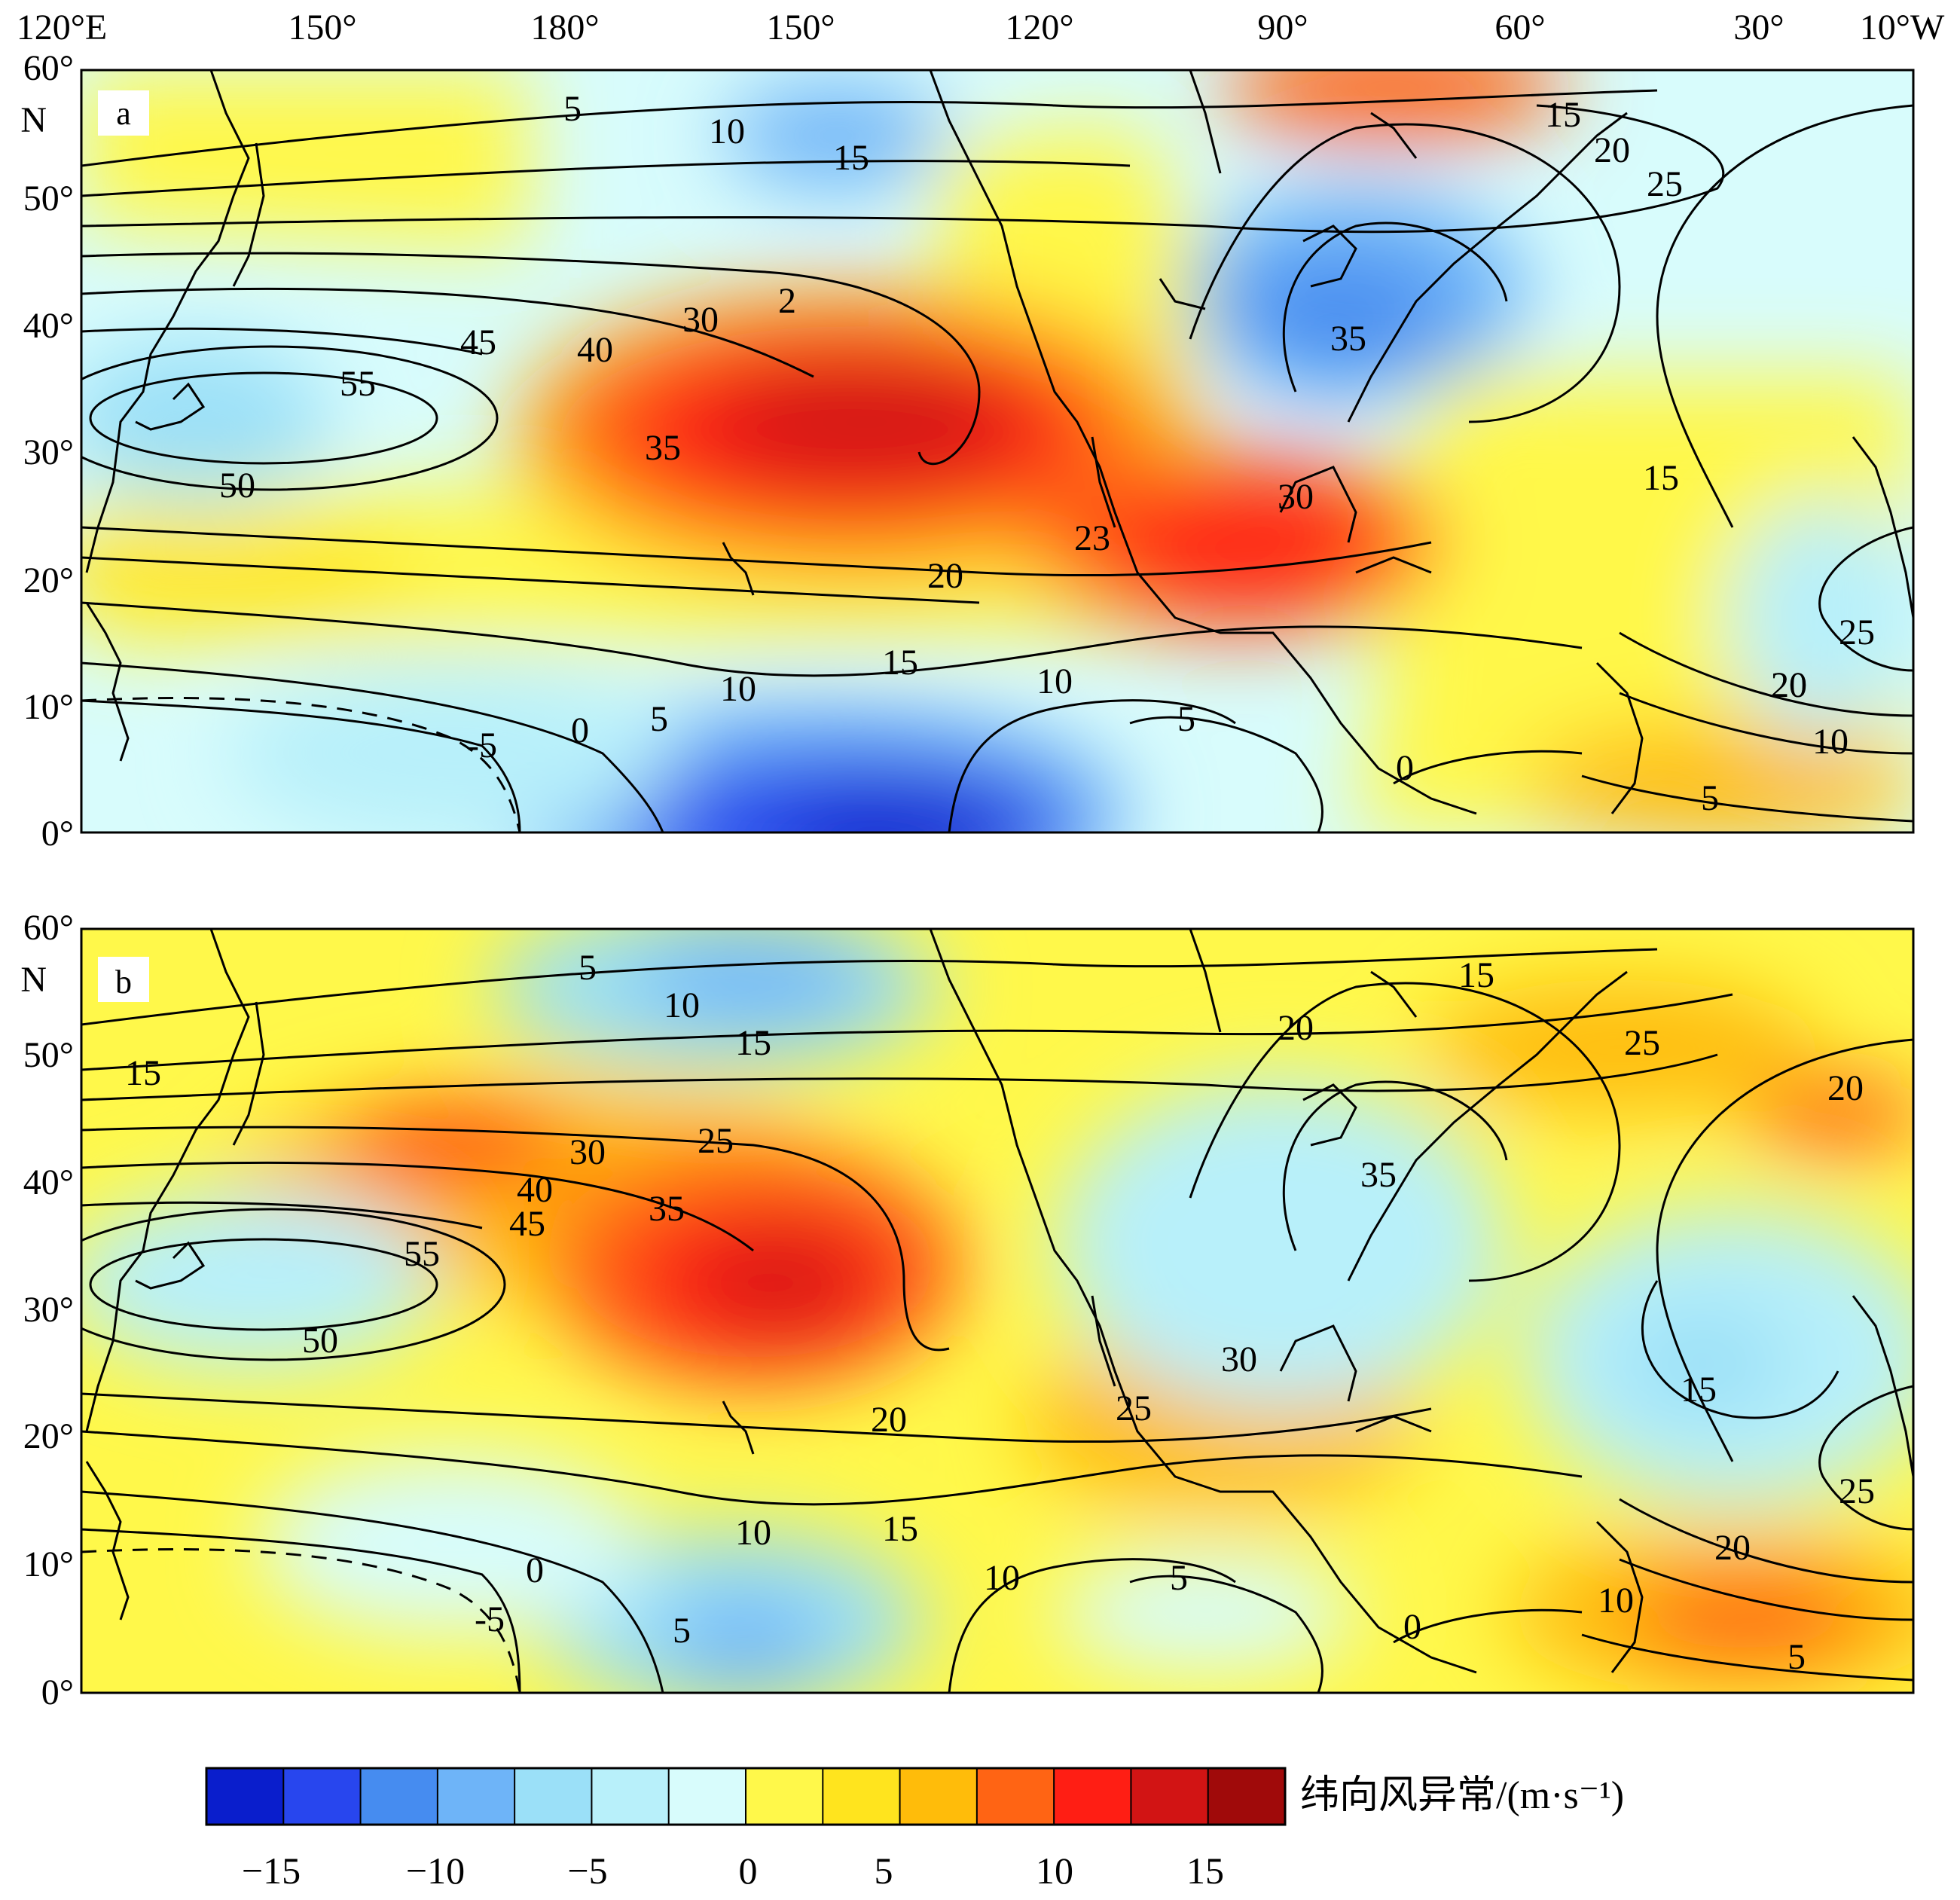 The width and height of the screenshot is (1960, 1900). What do you see at coordinates (435, 1871) in the screenshot?
I see `cbar-tick: −10` at bounding box center [435, 1871].